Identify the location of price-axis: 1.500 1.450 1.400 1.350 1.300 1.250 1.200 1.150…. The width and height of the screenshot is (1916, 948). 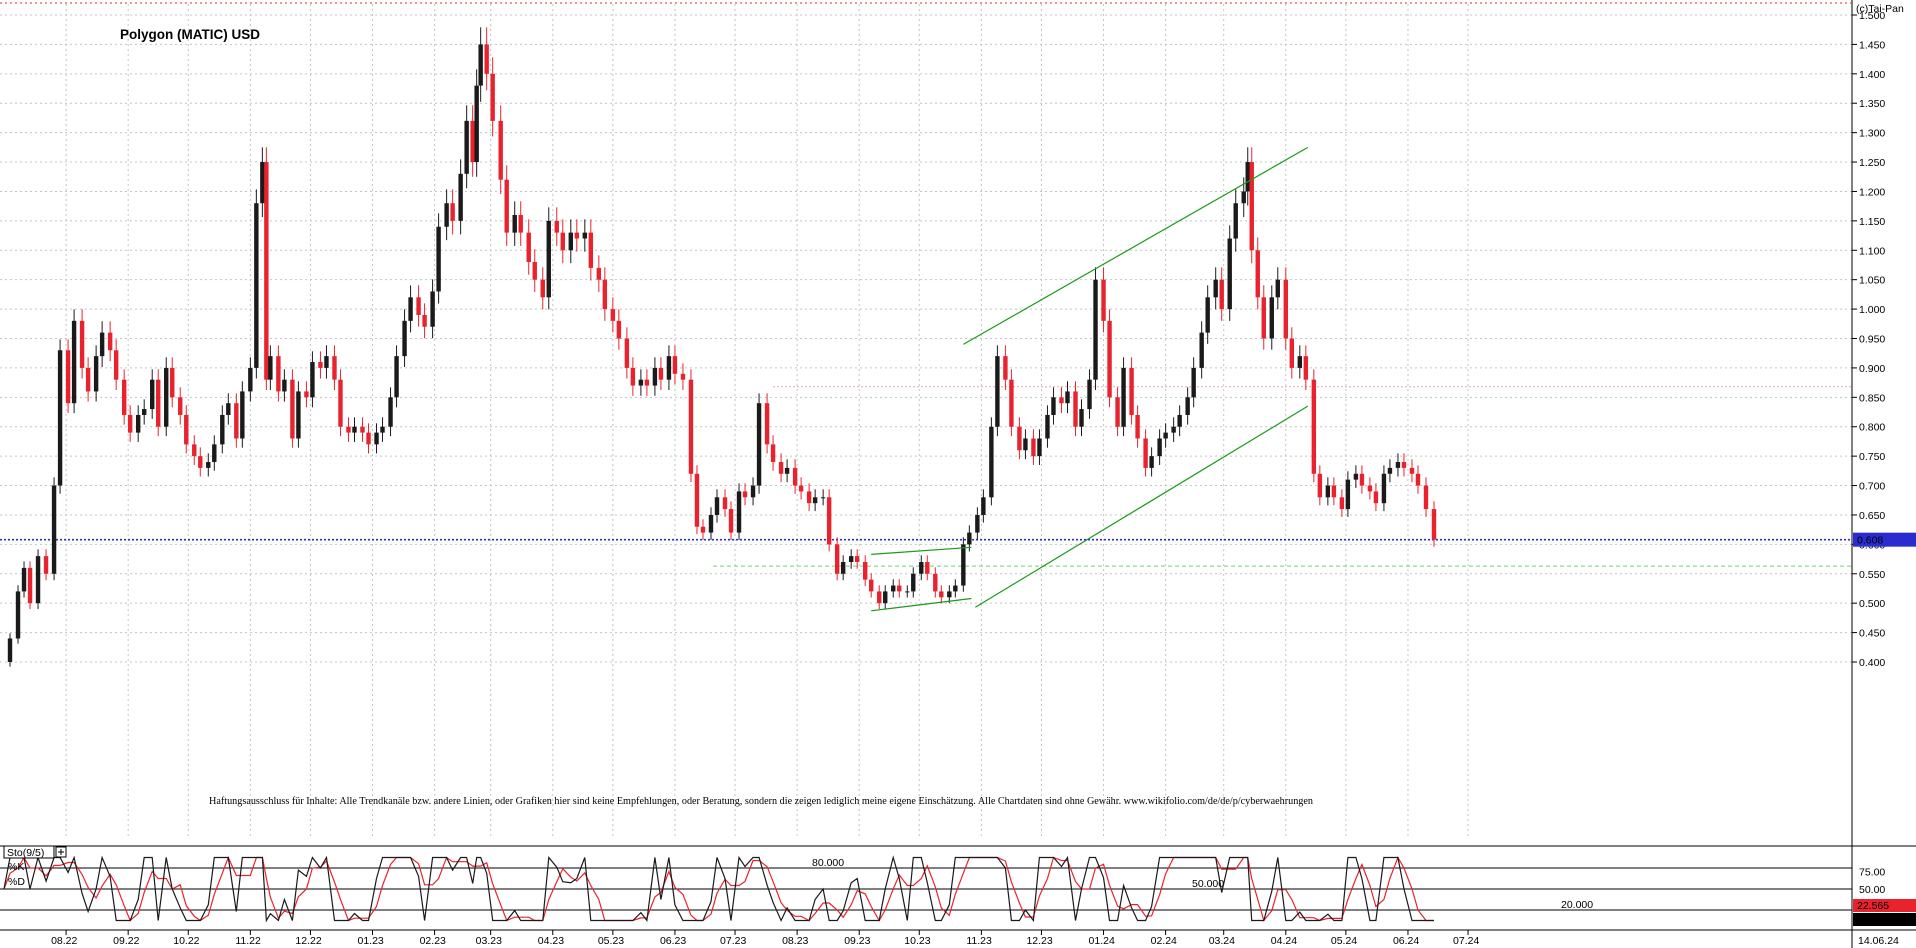
(1884, 339).